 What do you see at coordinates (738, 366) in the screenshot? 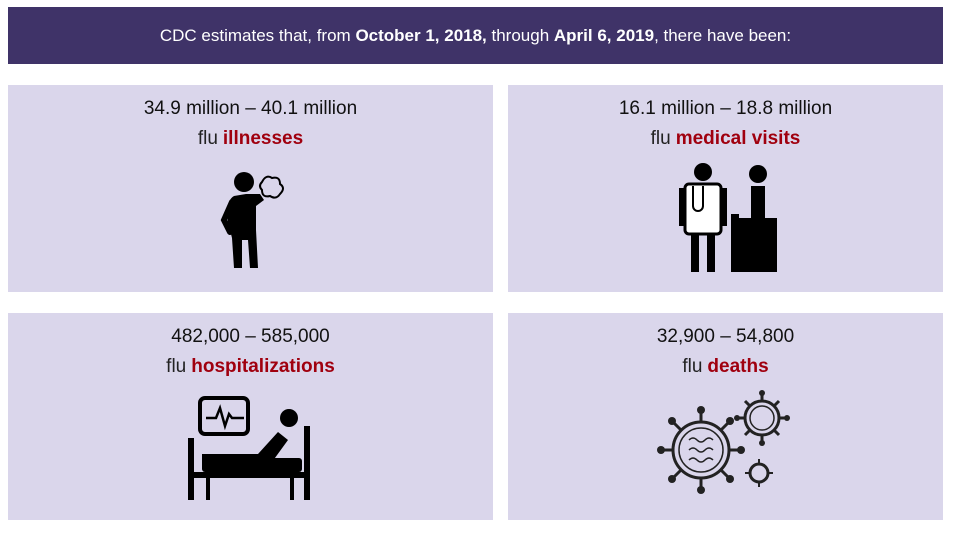
I see `label: deaths` at bounding box center [738, 366].